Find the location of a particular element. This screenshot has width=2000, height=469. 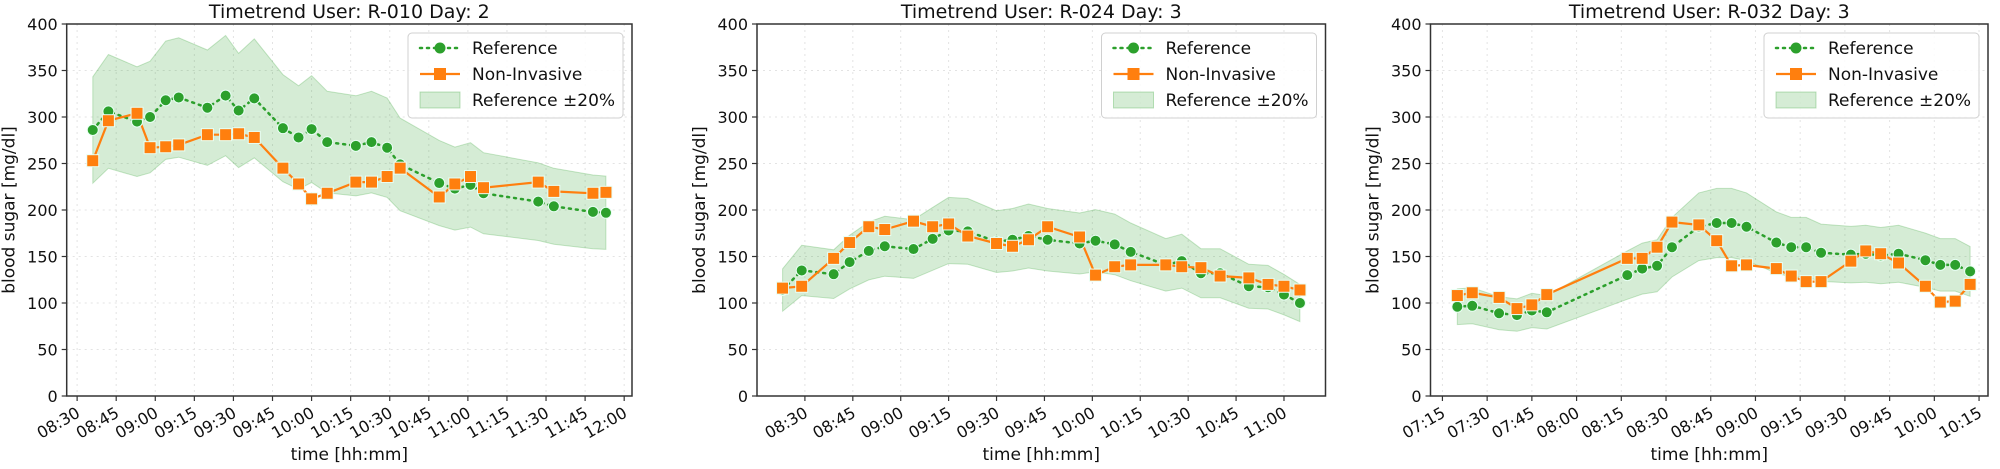

chart-title: Timetrend User: R-024 Day: 3 is located at coordinates (1041, 12).